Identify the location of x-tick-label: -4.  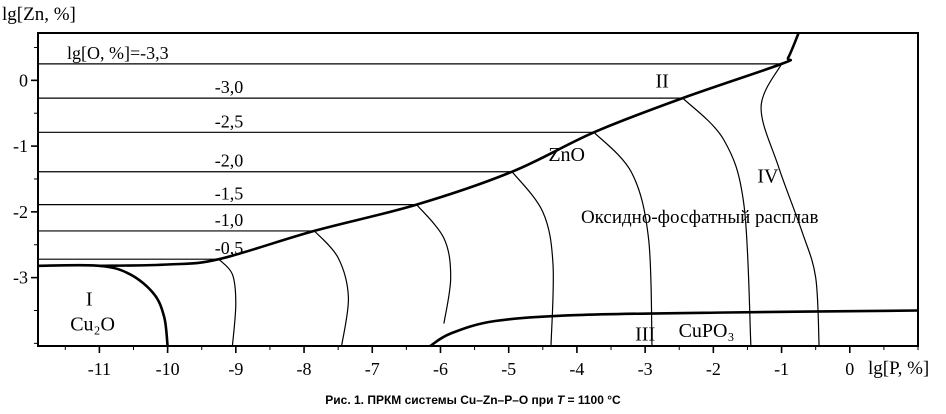
(576, 369).